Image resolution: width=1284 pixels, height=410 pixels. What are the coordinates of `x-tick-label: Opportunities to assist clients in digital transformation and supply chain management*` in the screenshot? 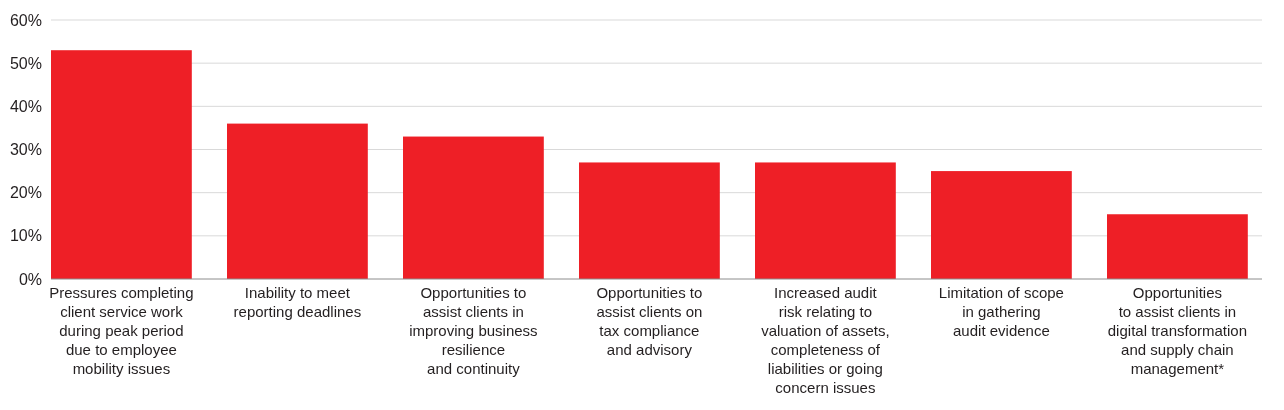 It's located at (1177, 330).